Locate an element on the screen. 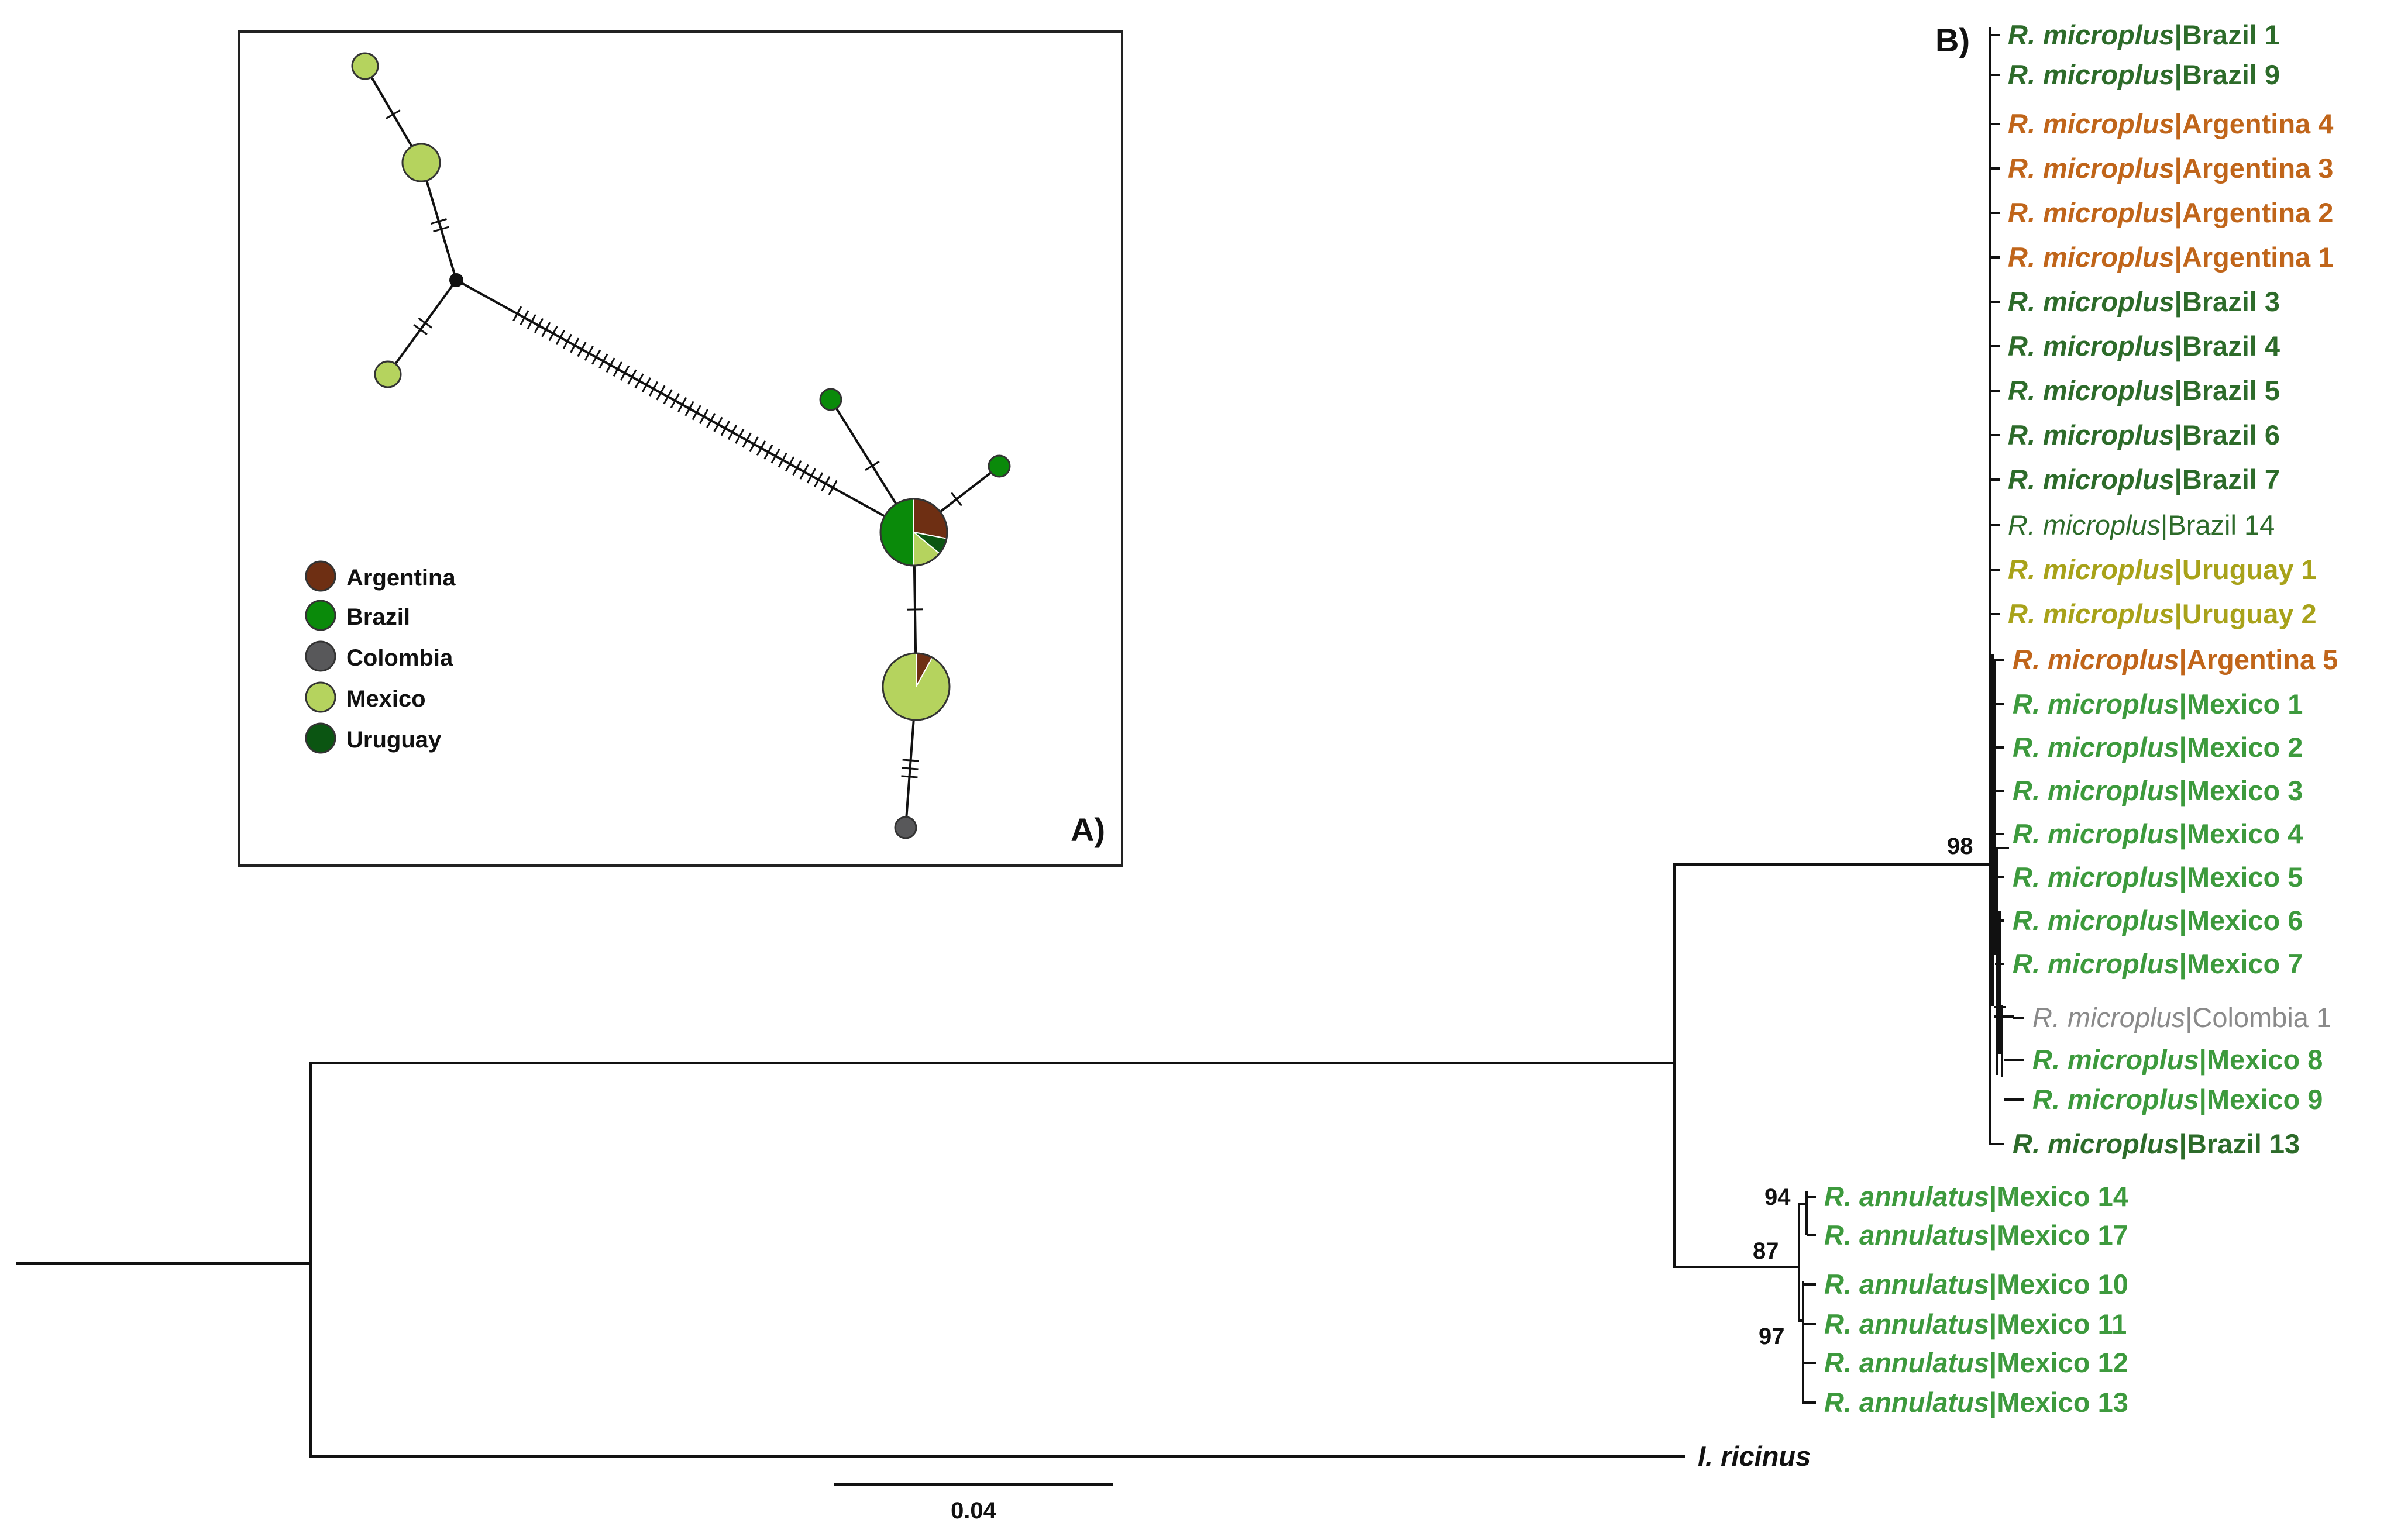 The height and width of the screenshot is (1540, 2401). taxon-locality: Brazil 13 is located at coordinates (2243, 1143).